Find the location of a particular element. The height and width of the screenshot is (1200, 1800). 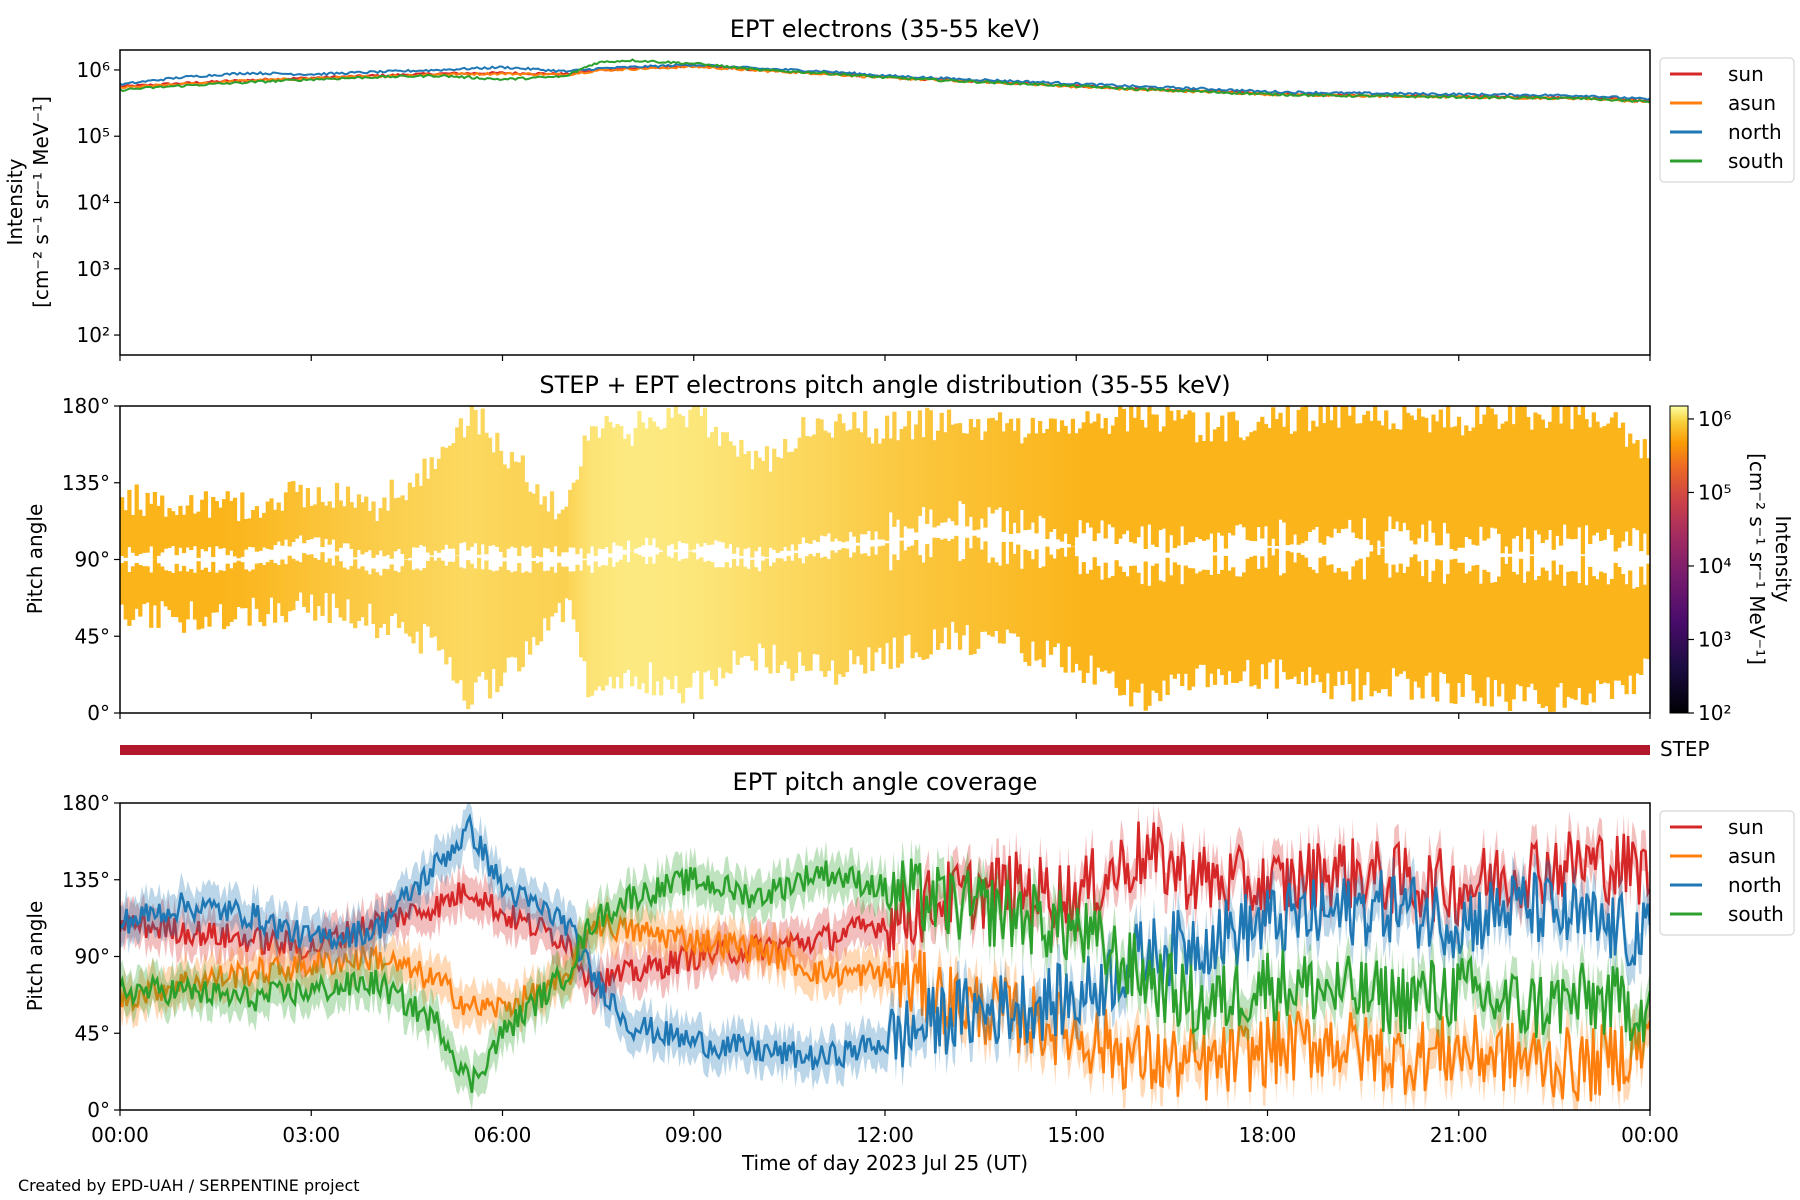

panel3-title: EPT pitch angle coverage is located at coordinates (885, 782).